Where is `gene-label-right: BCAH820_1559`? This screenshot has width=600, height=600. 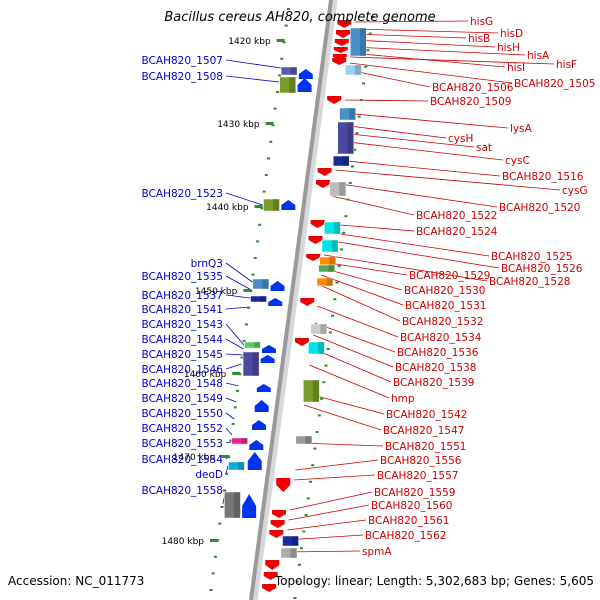
gene-label-right: BCAH820_1559 is located at coordinates (414, 493).